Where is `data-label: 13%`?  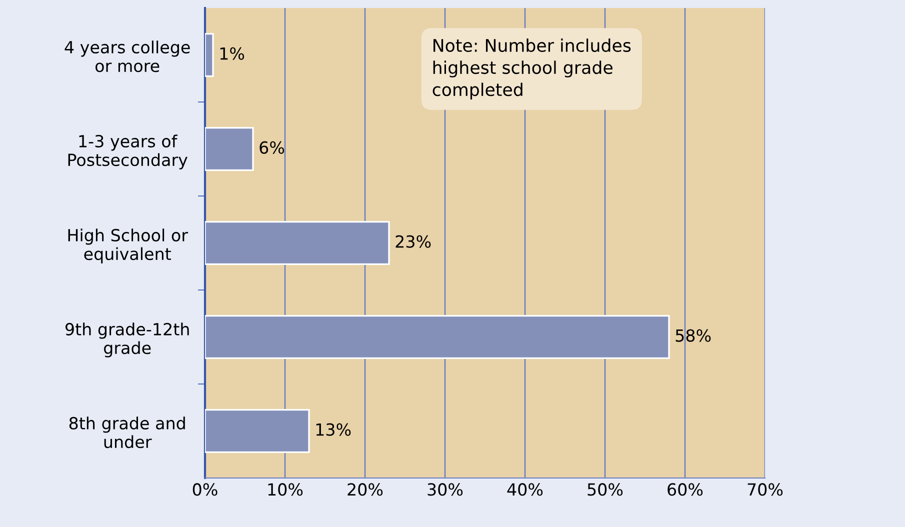 data-label: 13% is located at coordinates (333, 429).